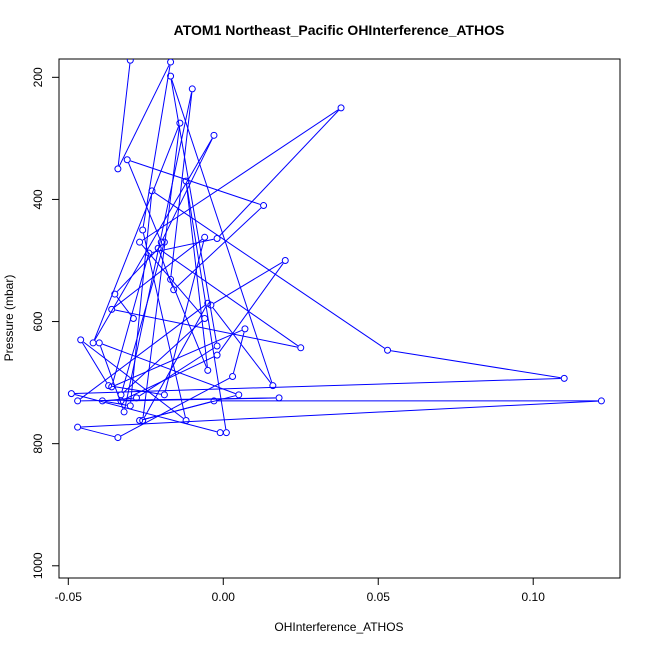 The height and width of the screenshot is (650, 650). What do you see at coordinates (9, 318) in the screenshot?
I see `y-axis-label: Pressure (mbar)` at bounding box center [9, 318].